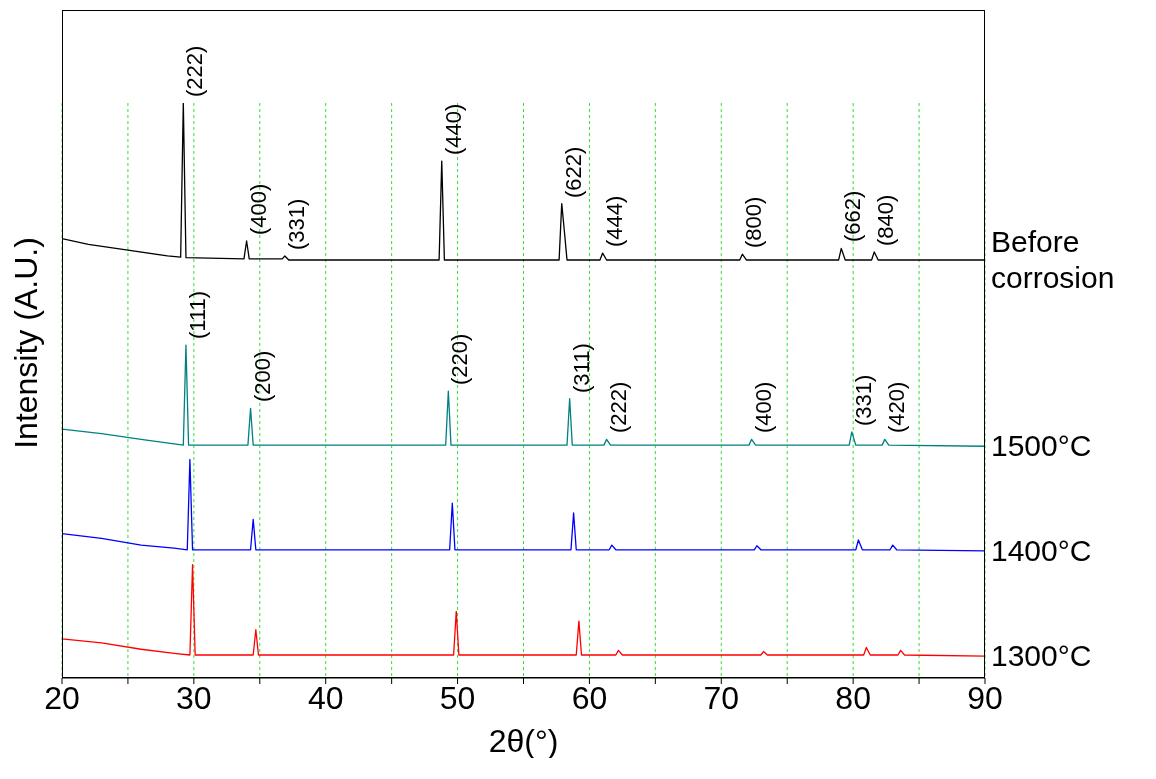 The width and height of the screenshot is (1156, 779). I want to click on annotation: (111), so click(197, 315).